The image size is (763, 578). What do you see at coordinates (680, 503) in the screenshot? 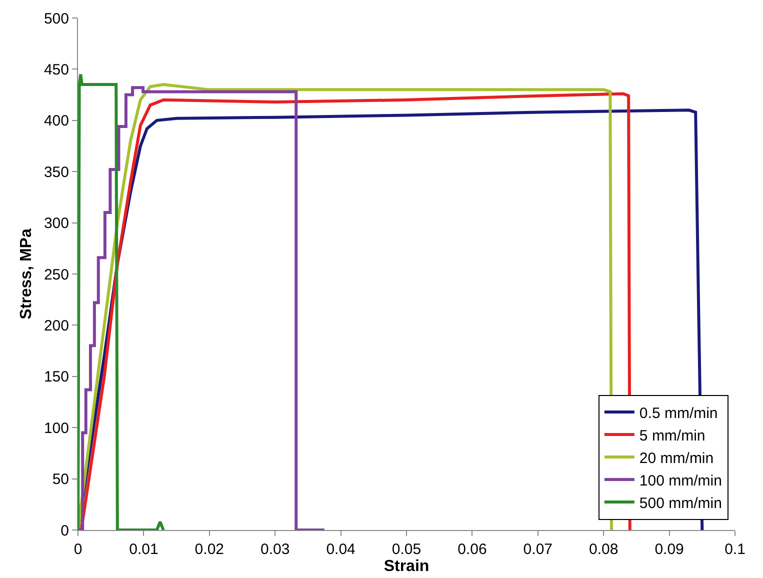
I see `legend-label: 500 mm/min` at bounding box center [680, 503].